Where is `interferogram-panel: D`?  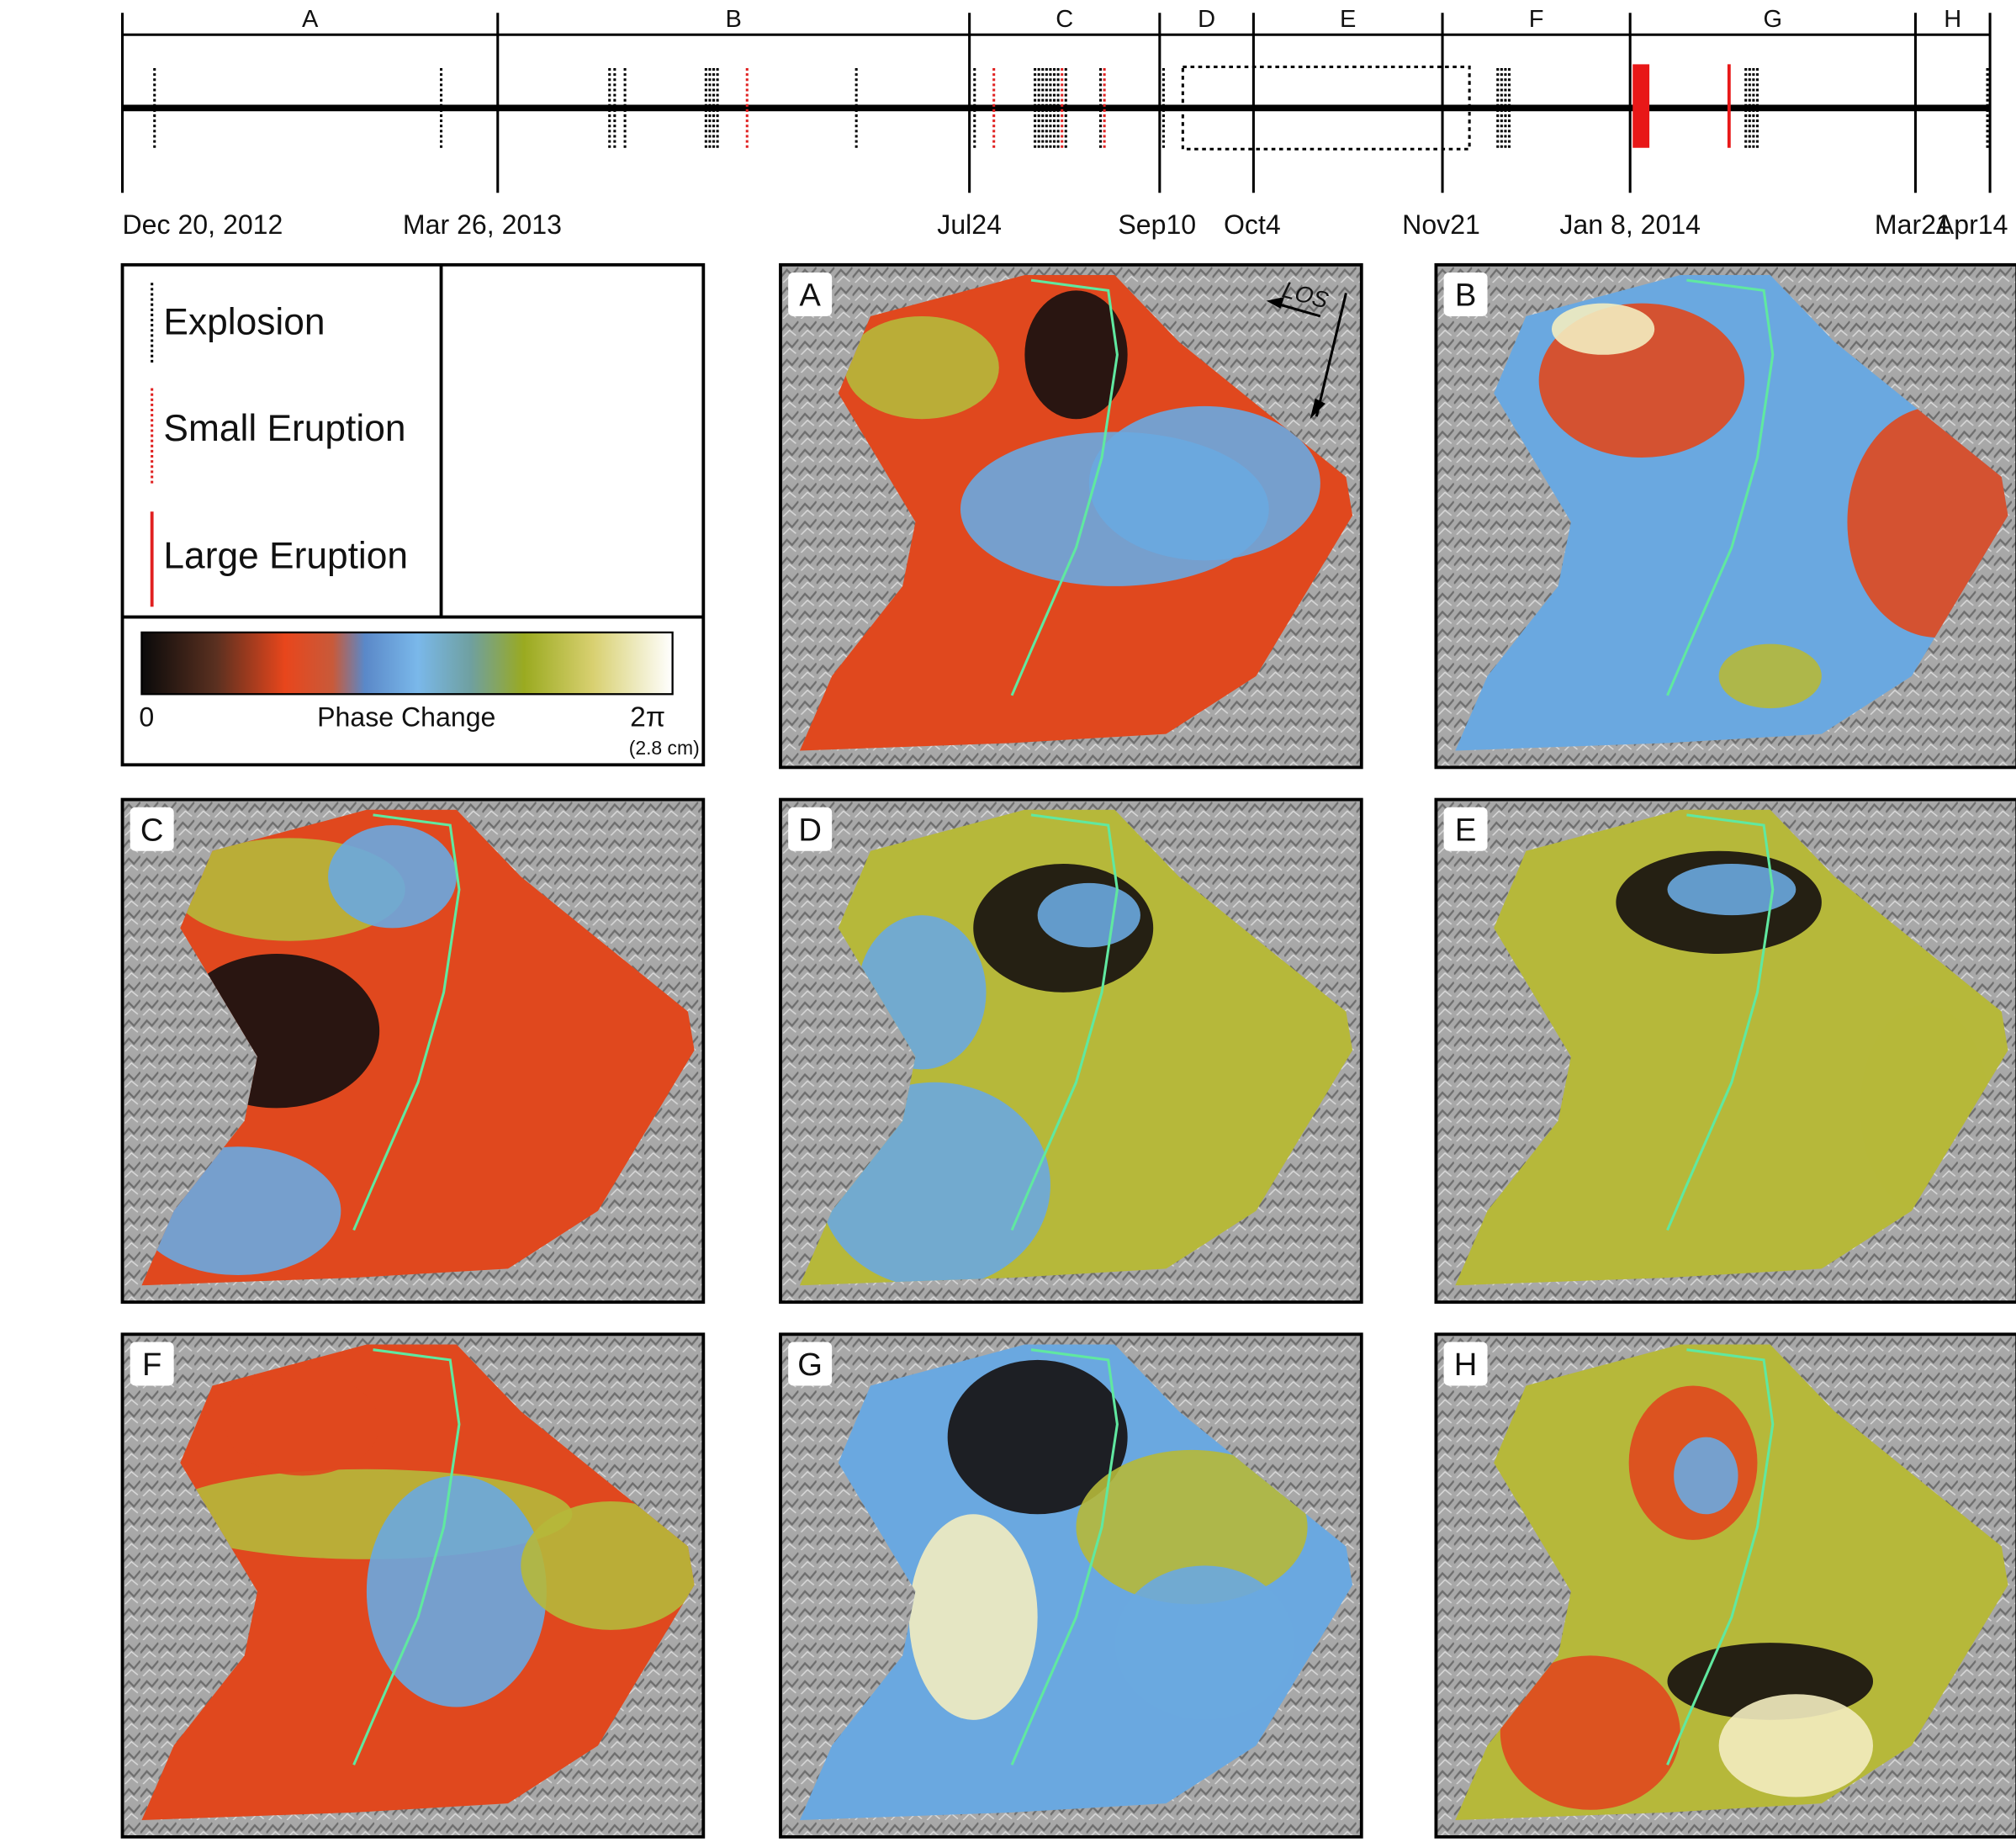 interferogram-panel: D is located at coordinates (1071, 1051).